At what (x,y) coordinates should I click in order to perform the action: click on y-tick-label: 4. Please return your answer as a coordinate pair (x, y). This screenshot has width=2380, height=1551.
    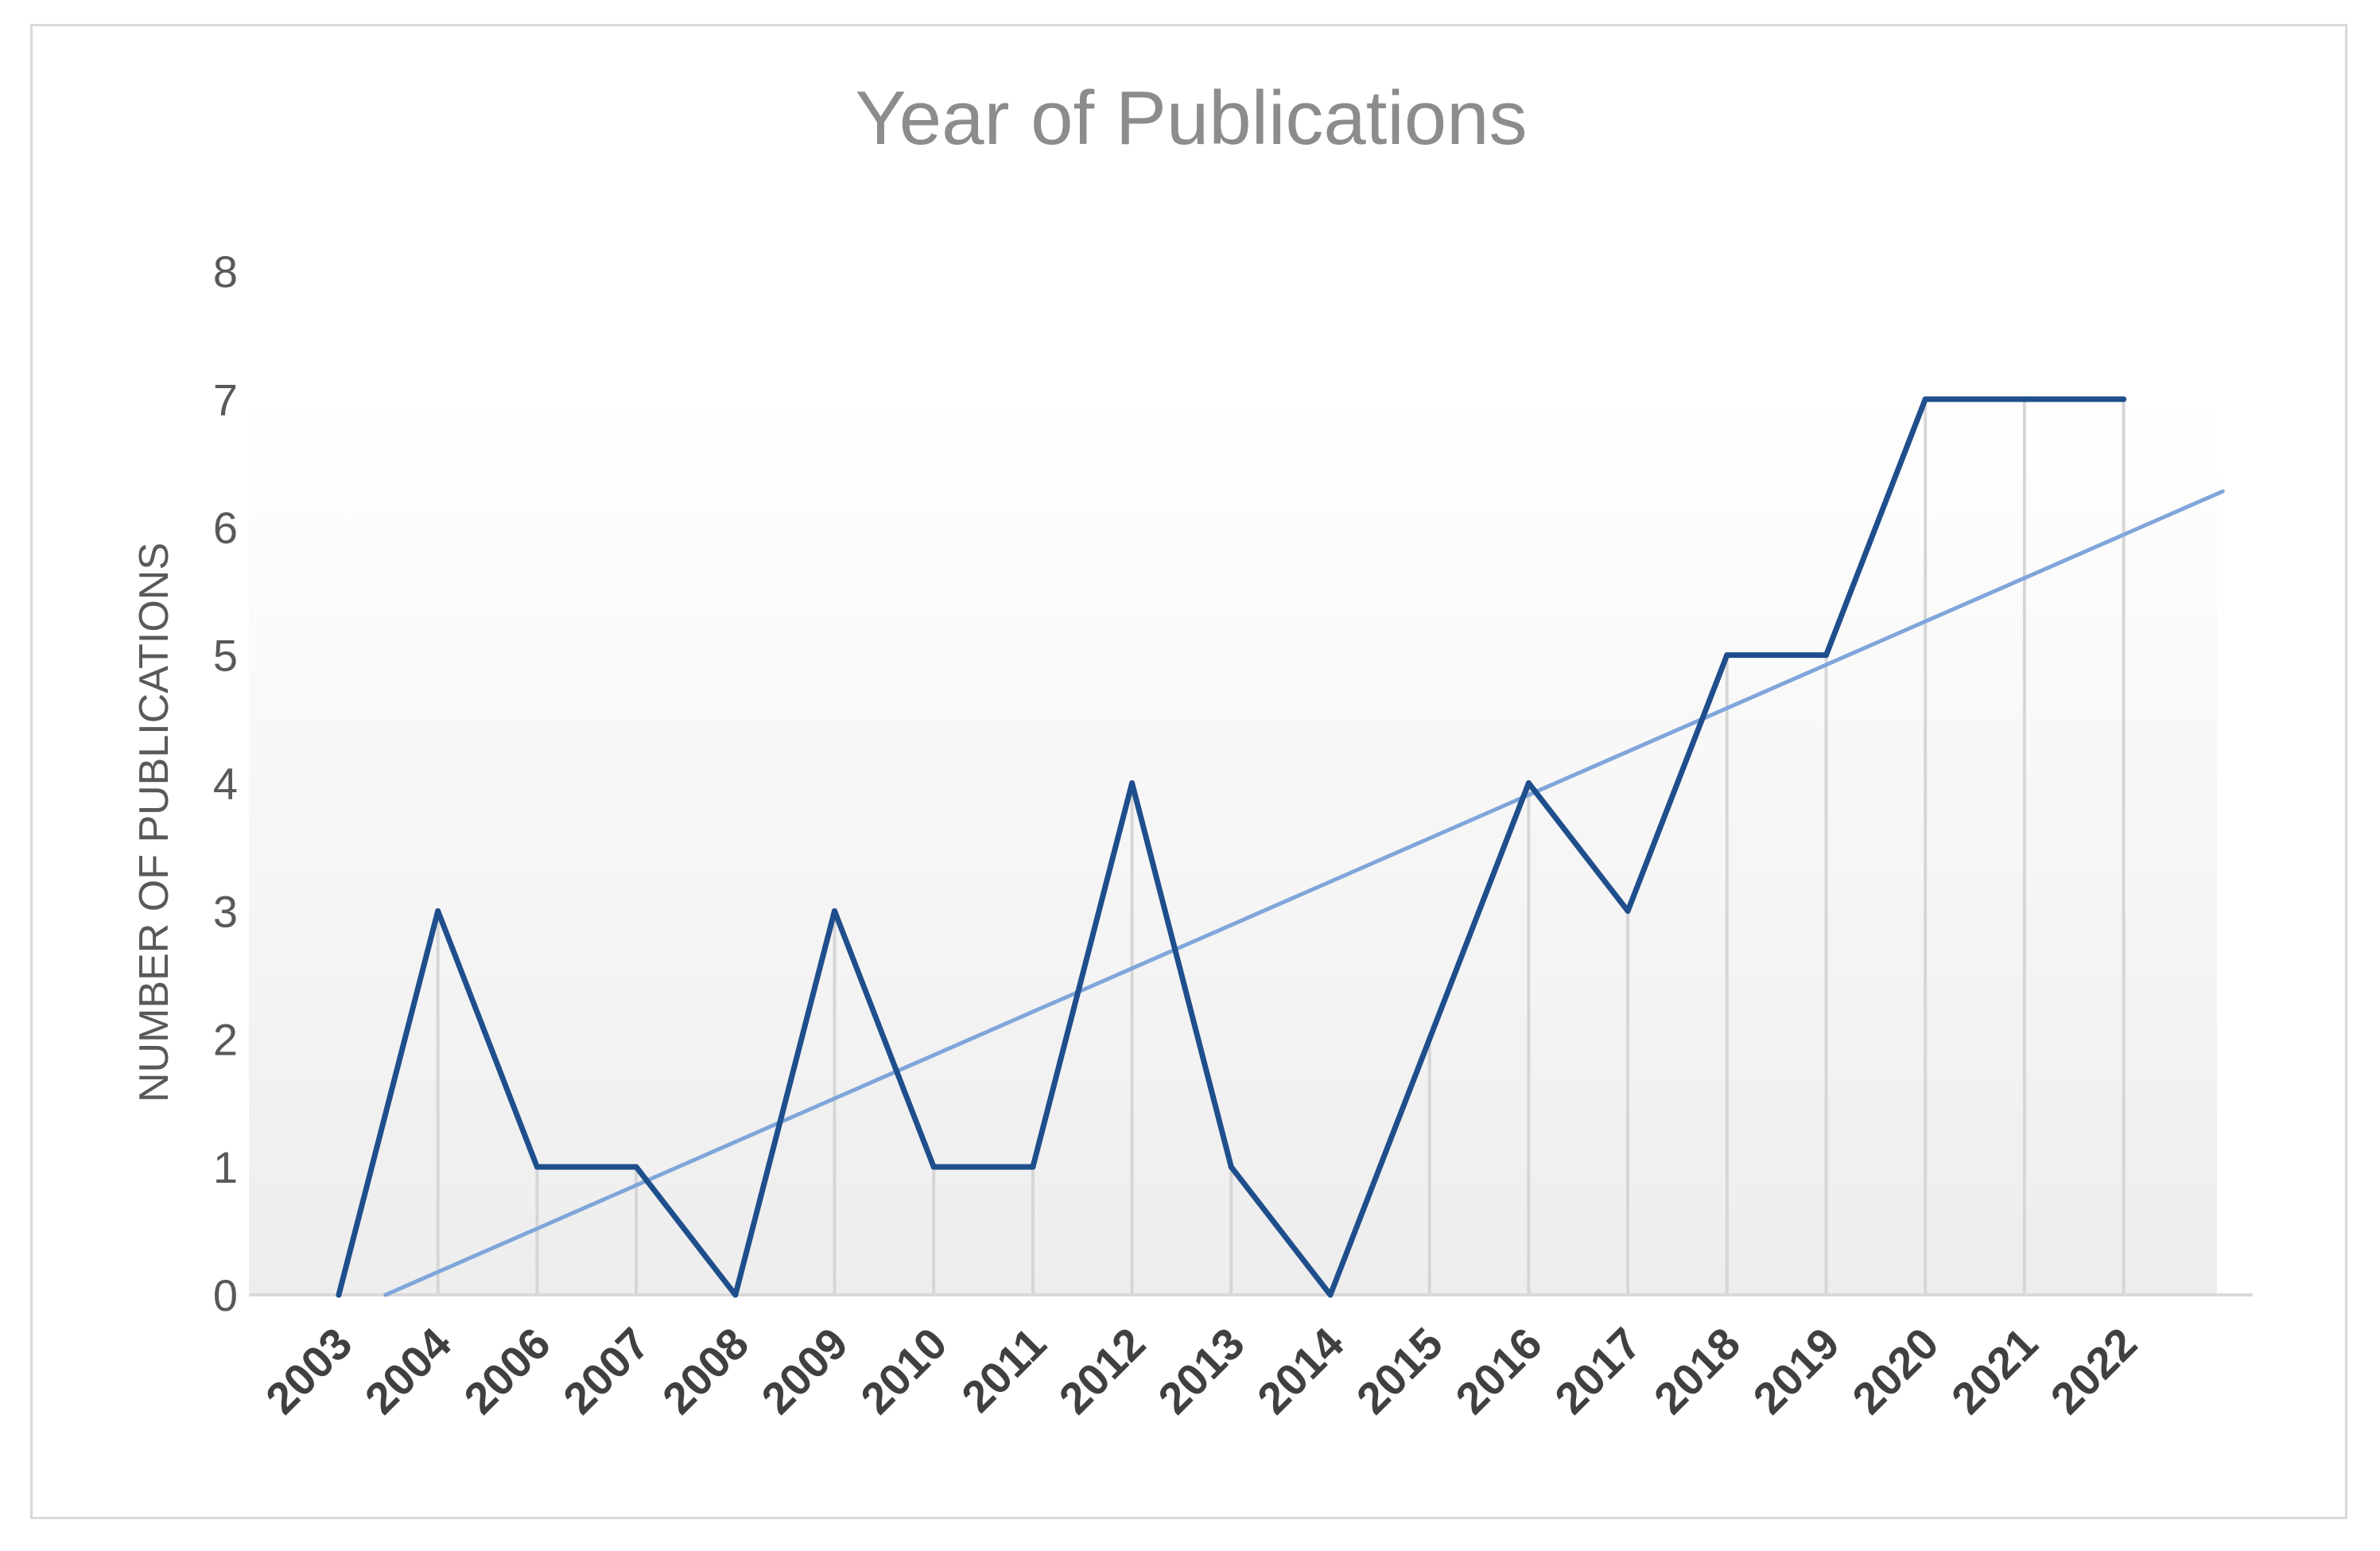
    Looking at the image, I should click on (226, 784).